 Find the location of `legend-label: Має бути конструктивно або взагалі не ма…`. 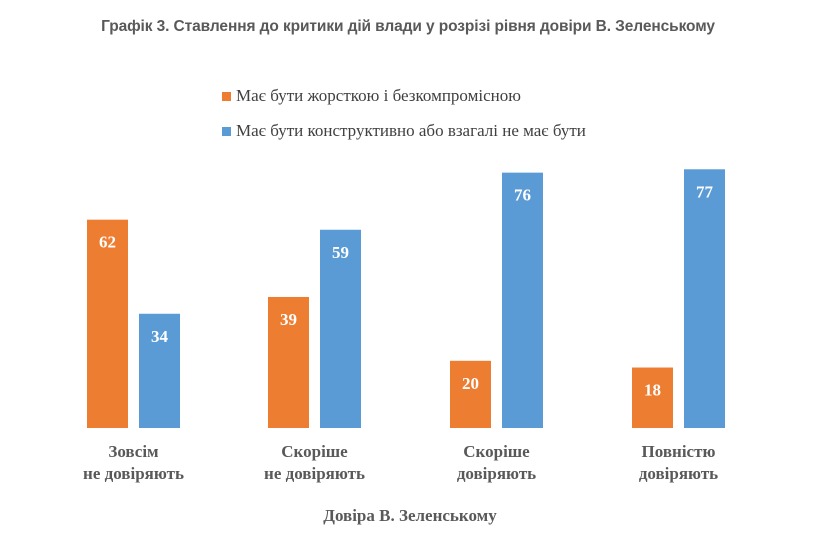

legend-label: Має бути конструктивно або взагалі не ма… is located at coordinates (411, 130).